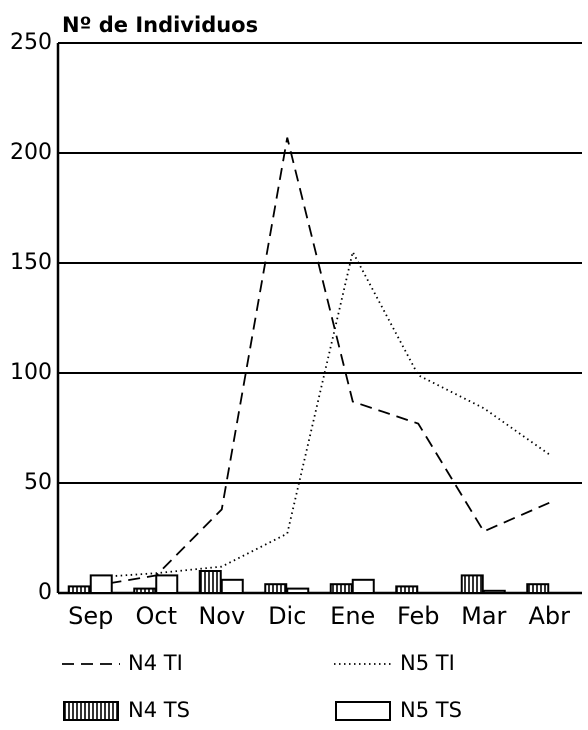  Describe the element at coordinates (427, 663) in the screenshot. I see `legend-label: N5 TI` at that location.